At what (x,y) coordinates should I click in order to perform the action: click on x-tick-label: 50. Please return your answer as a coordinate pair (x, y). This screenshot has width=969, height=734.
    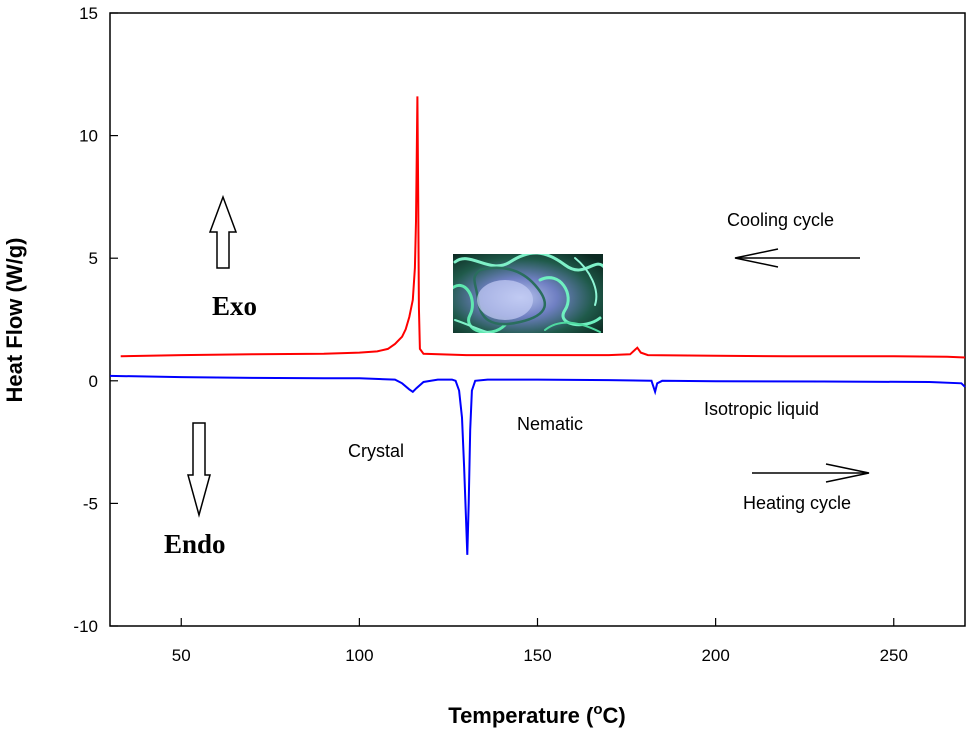
    Looking at the image, I should click on (181, 655).